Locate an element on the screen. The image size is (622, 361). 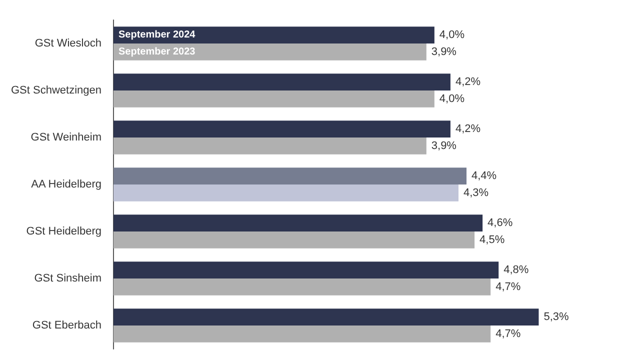
y-tick-label: GSt Wiesloch is located at coordinates (68, 44).